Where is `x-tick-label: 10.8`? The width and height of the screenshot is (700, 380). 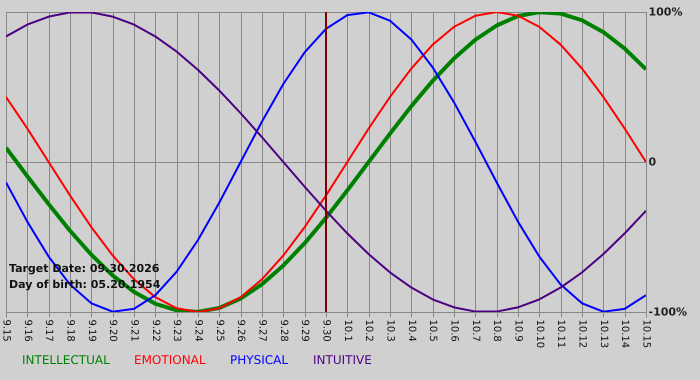
x-tick-label: 10.8 is located at coordinates (496, 331).